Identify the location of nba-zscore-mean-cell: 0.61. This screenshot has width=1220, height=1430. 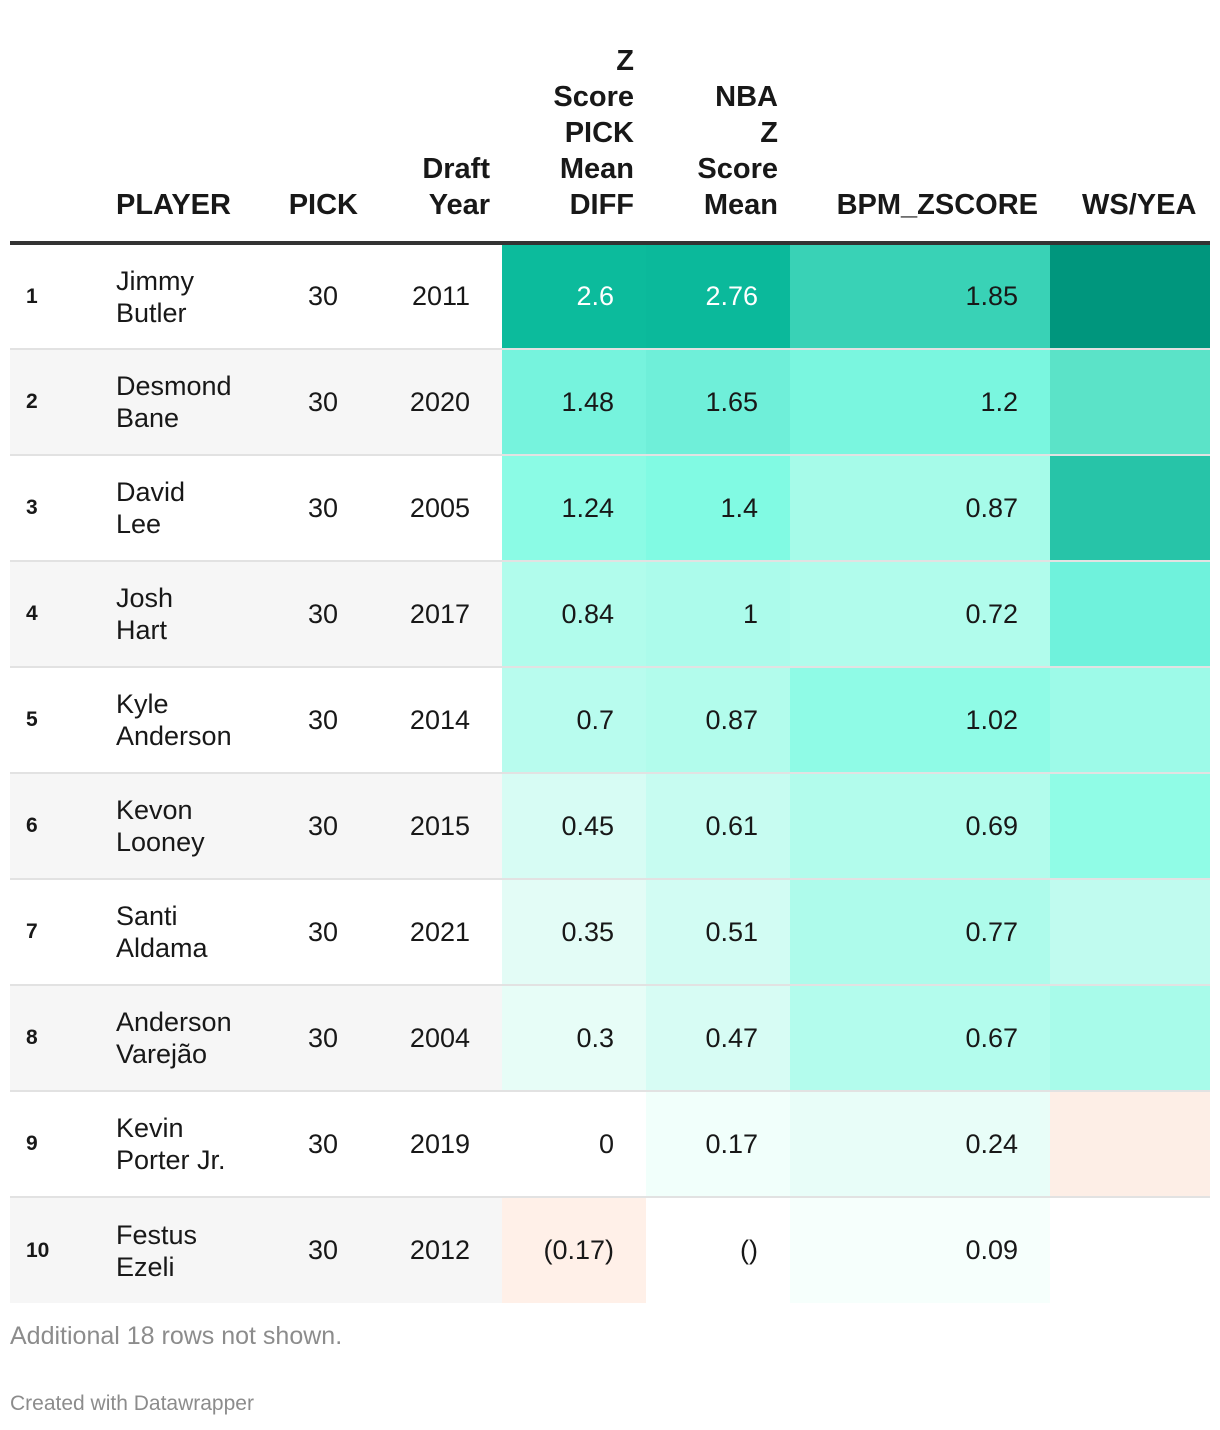
(718, 826).